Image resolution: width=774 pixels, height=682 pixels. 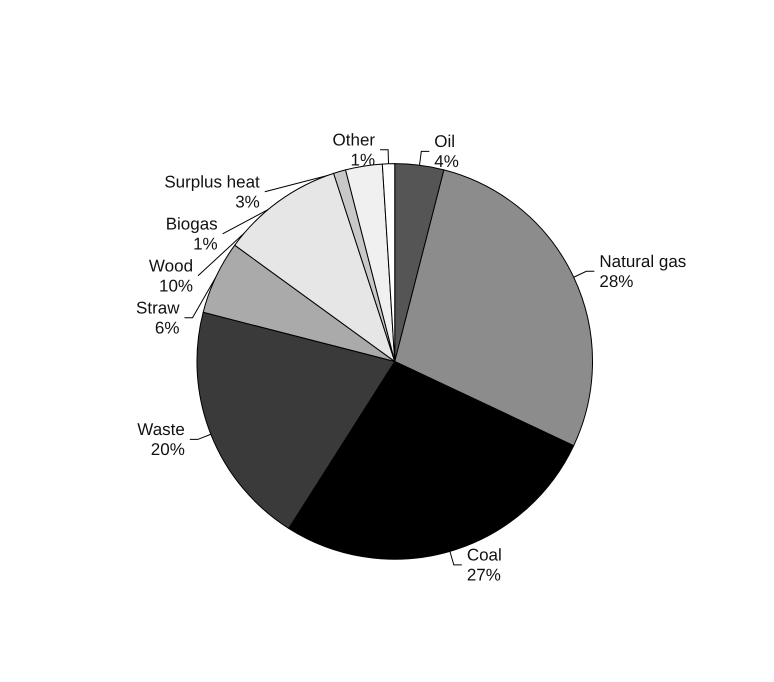 What do you see at coordinates (167, 328) in the screenshot?
I see `data-label: 6%` at bounding box center [167, 328].